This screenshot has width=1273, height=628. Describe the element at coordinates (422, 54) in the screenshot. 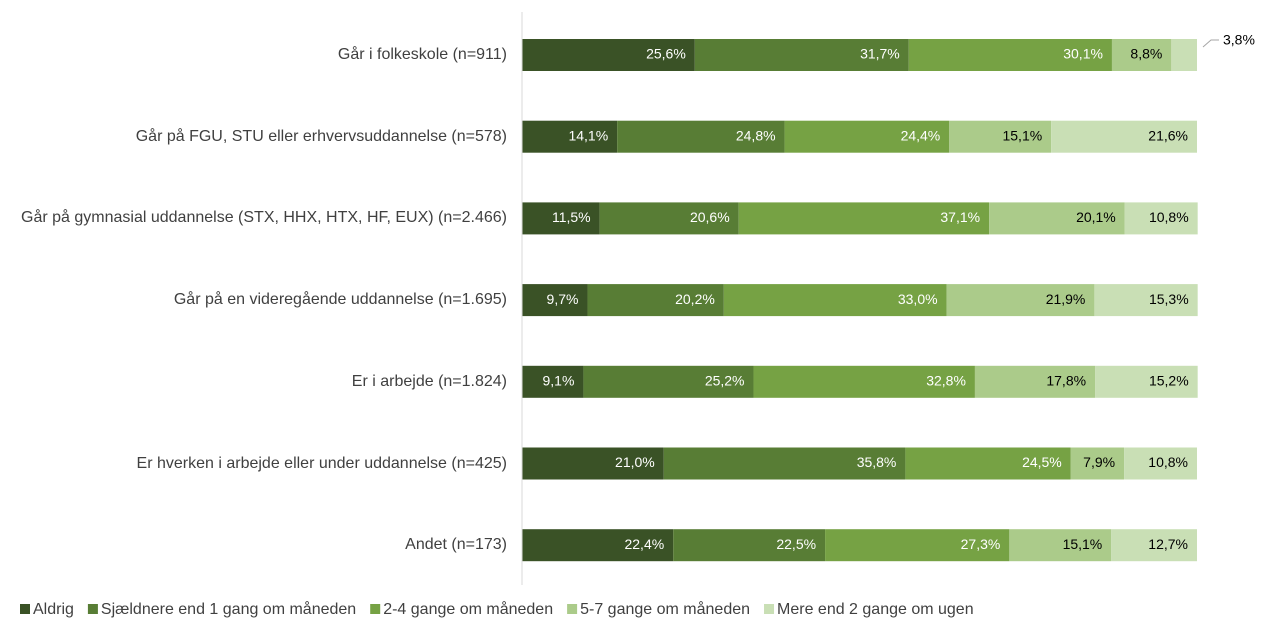

I see `category-text: Går i folkeskole (n=911)` at that location.